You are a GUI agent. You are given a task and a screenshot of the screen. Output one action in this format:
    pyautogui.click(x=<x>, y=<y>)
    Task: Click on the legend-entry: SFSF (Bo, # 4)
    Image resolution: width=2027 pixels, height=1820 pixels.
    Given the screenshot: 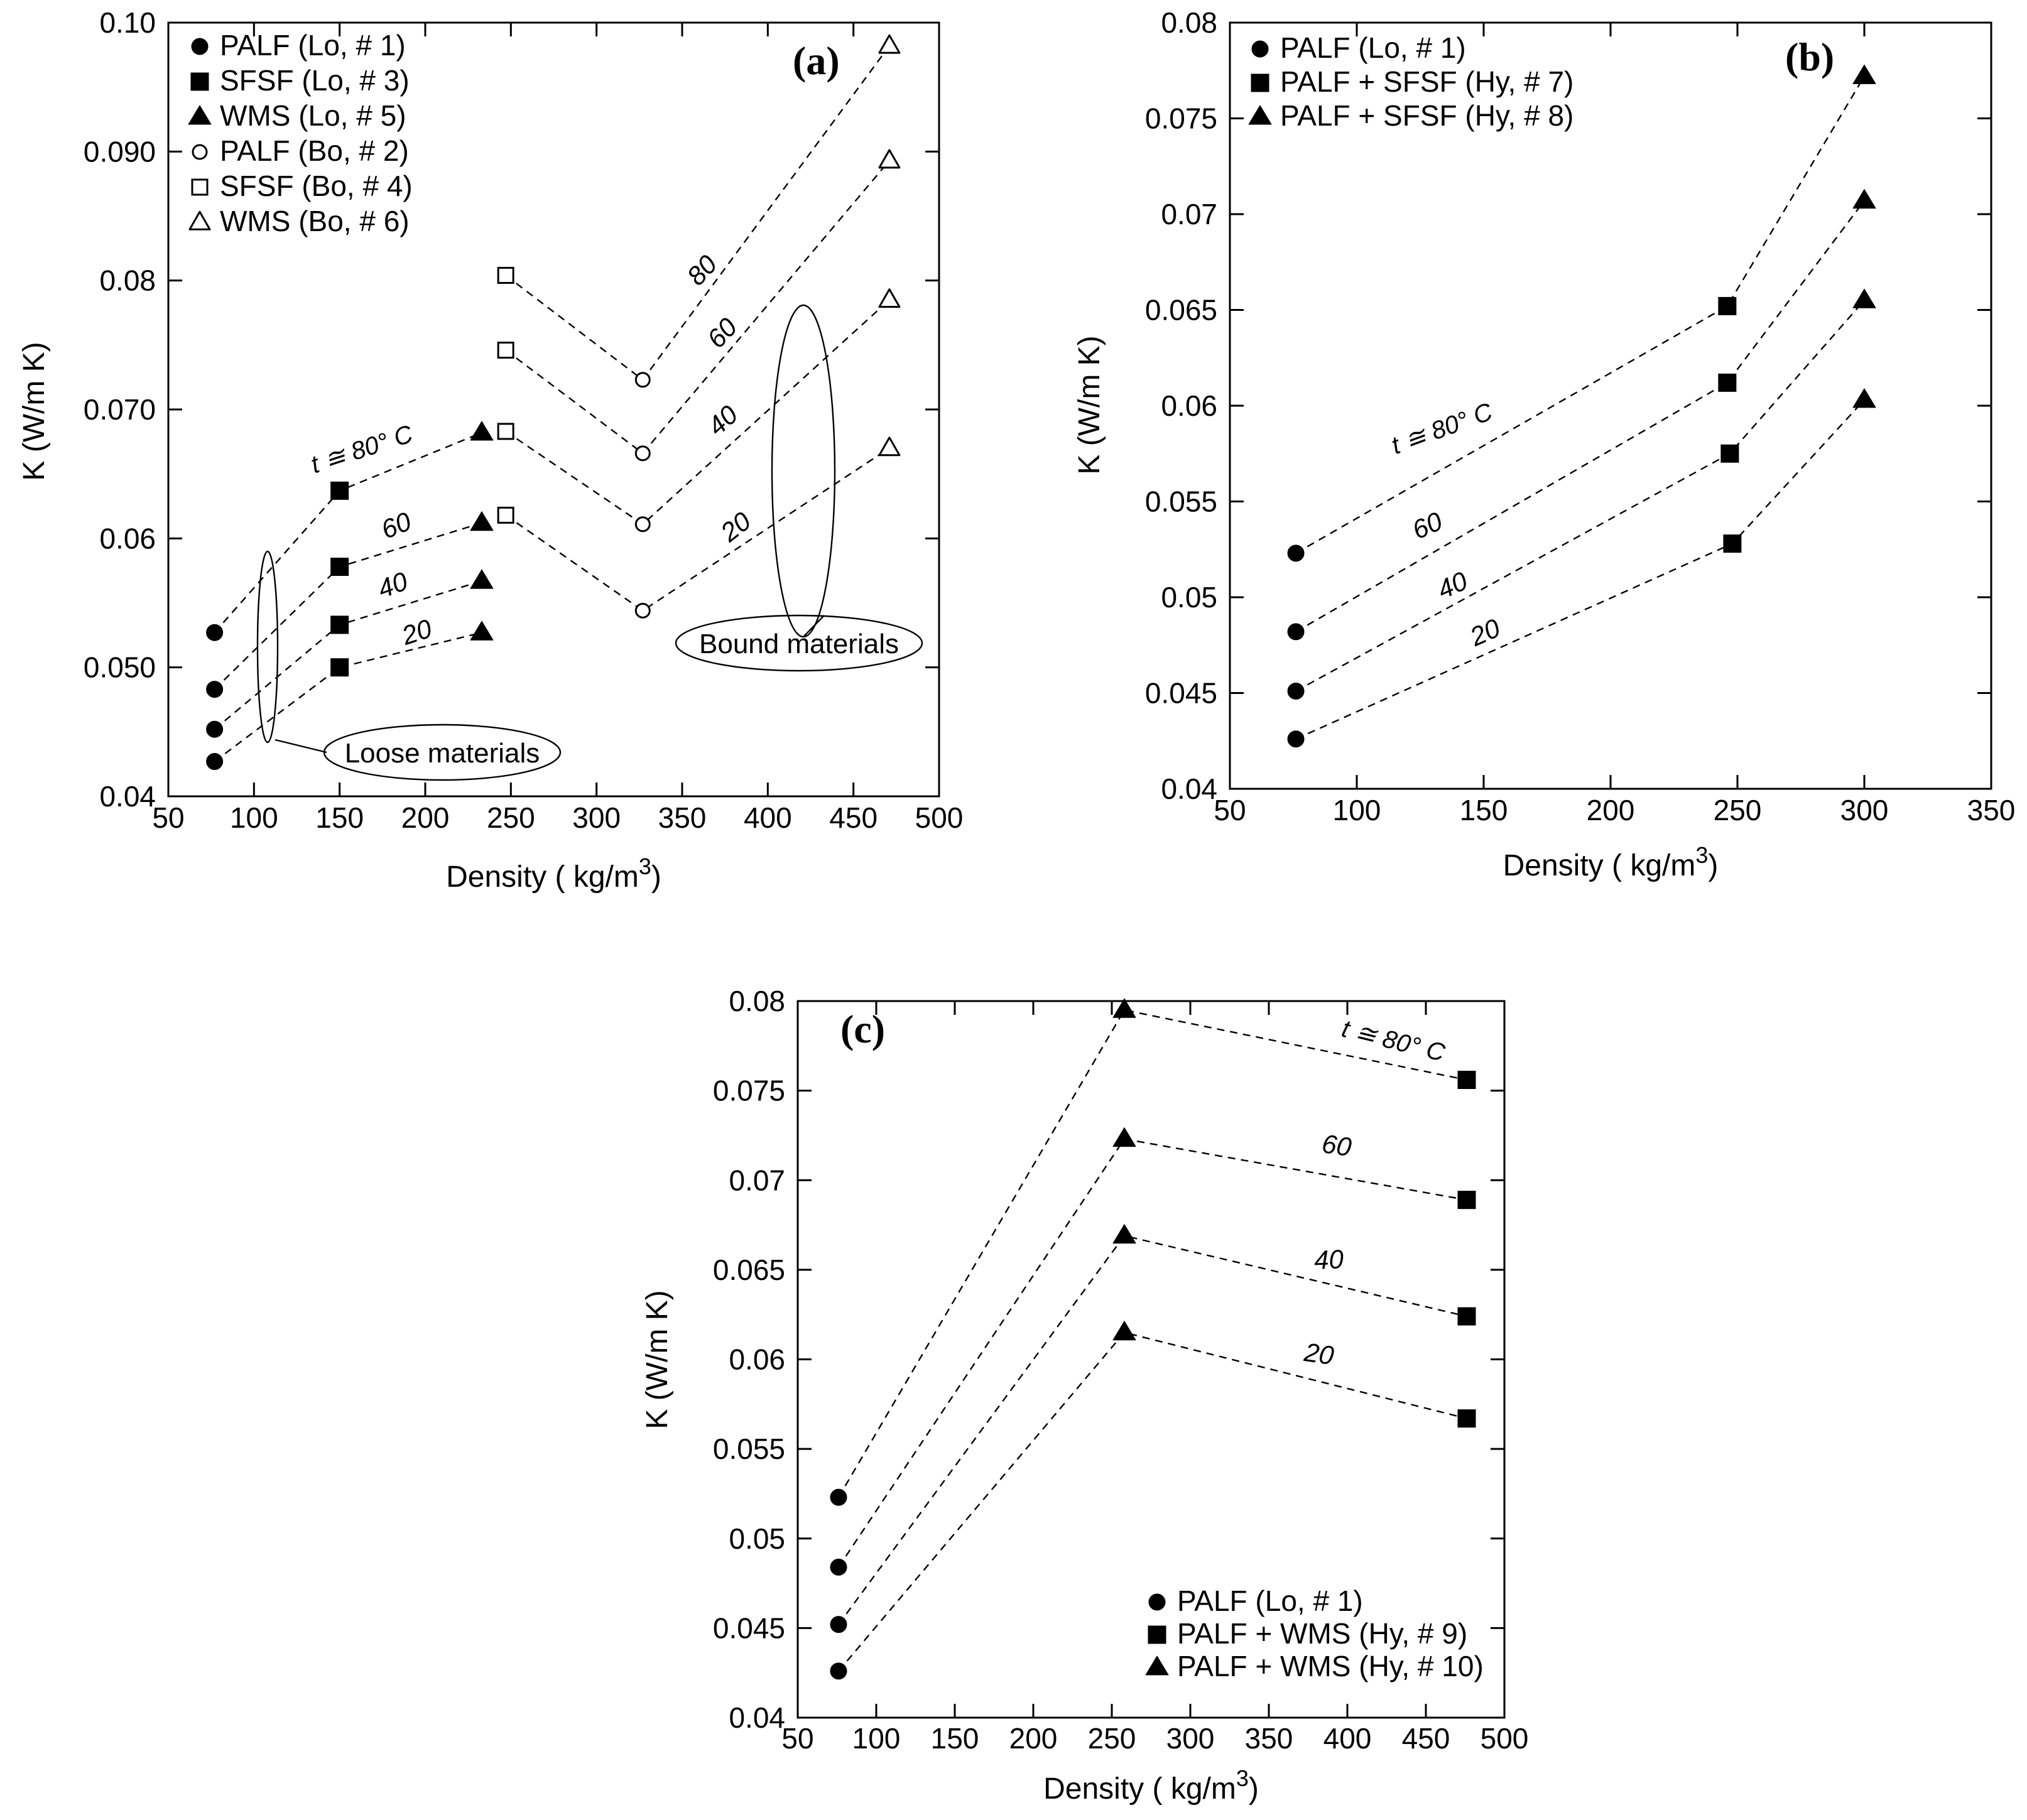 What is the action you would take?
    pyautogui.click(x=316, y=186)
    